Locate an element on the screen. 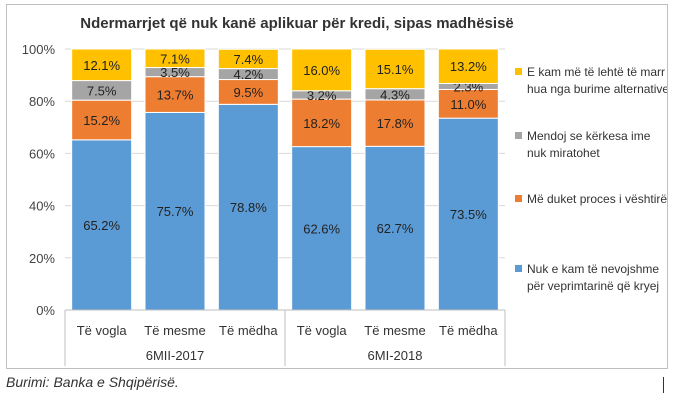 The width and height of the screenshot is (680, 407). text-cursor is located at coordinates (663, 385).